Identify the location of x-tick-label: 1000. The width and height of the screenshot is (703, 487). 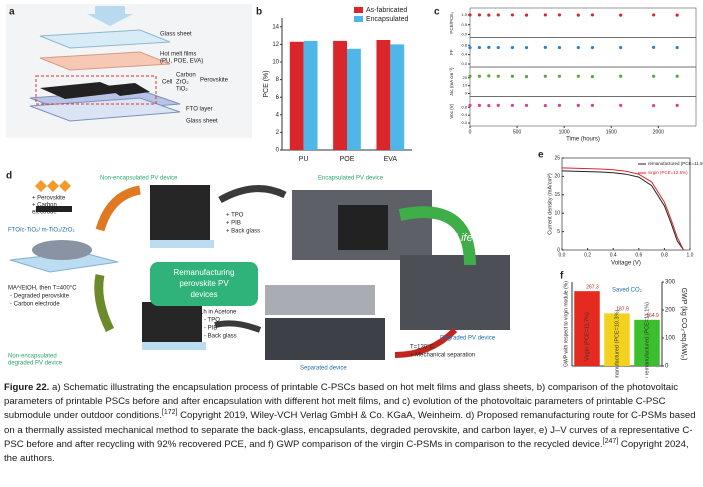
(564, 132).